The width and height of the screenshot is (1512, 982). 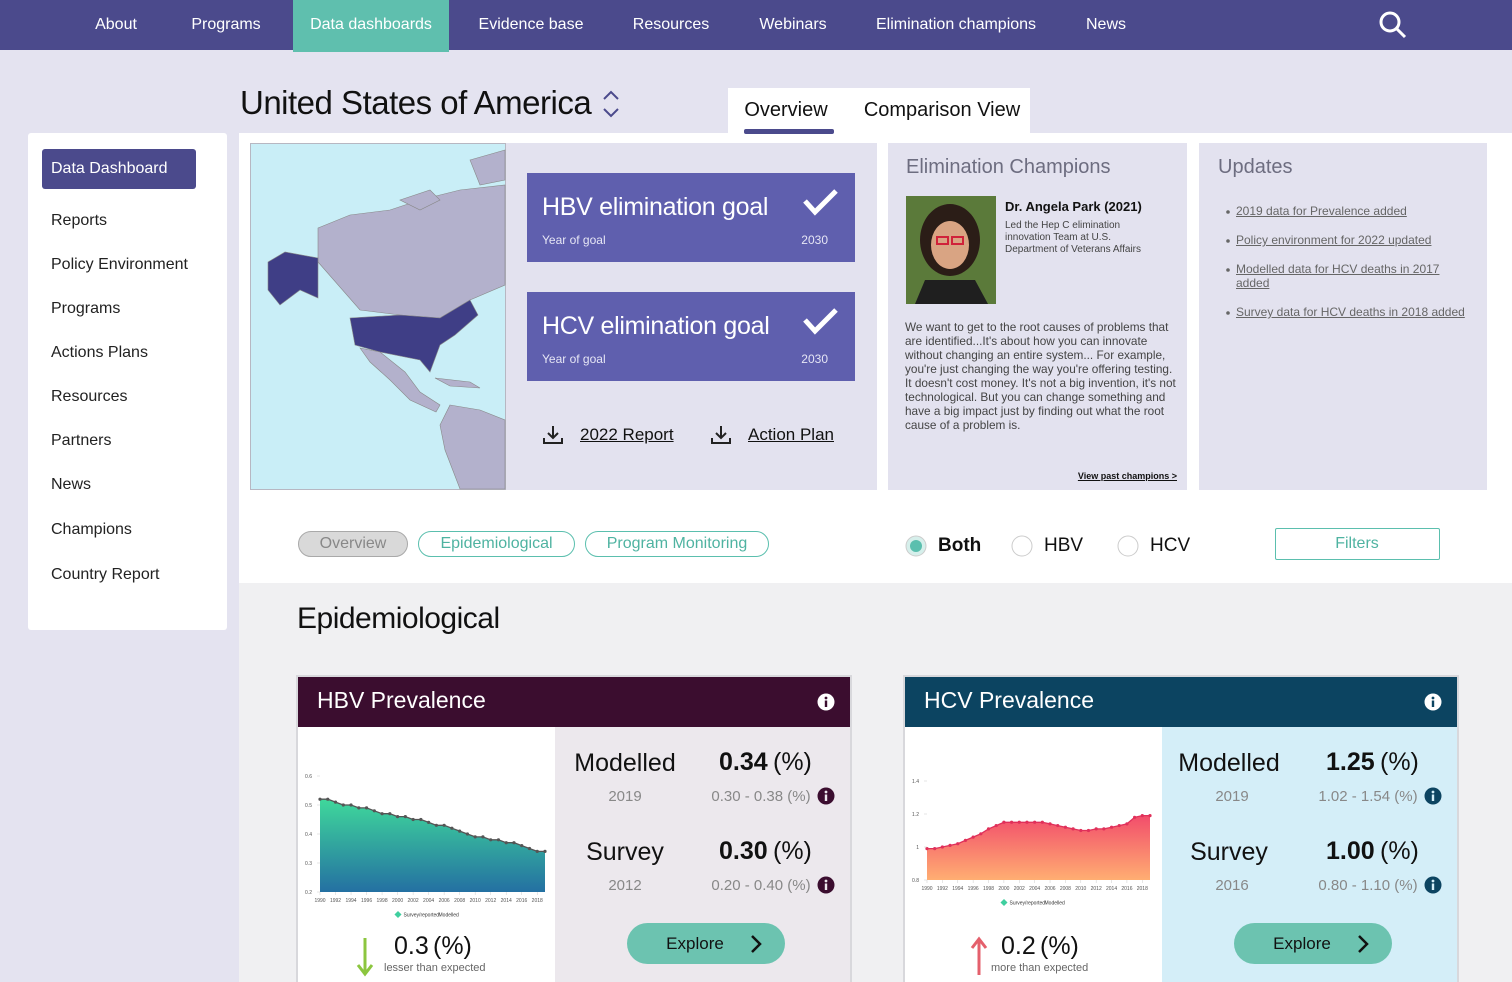 I want to click on update-item: Policy environment for 2022 updated, so click(x=1334, y=240).